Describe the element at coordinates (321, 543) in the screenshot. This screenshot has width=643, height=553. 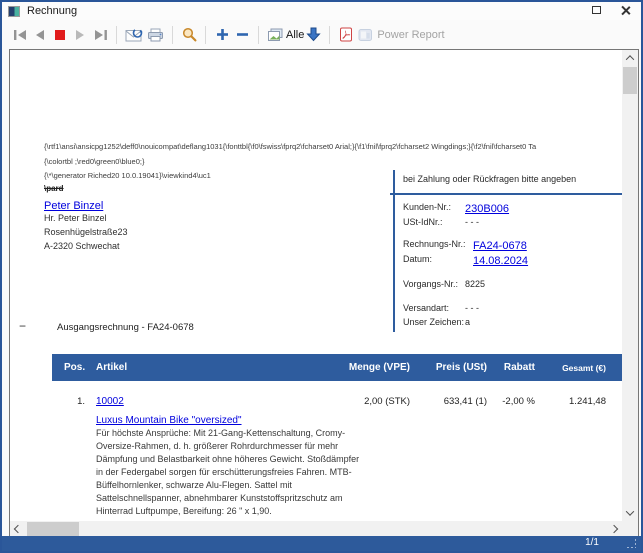
I see `statusbar: 1/1` at that location.